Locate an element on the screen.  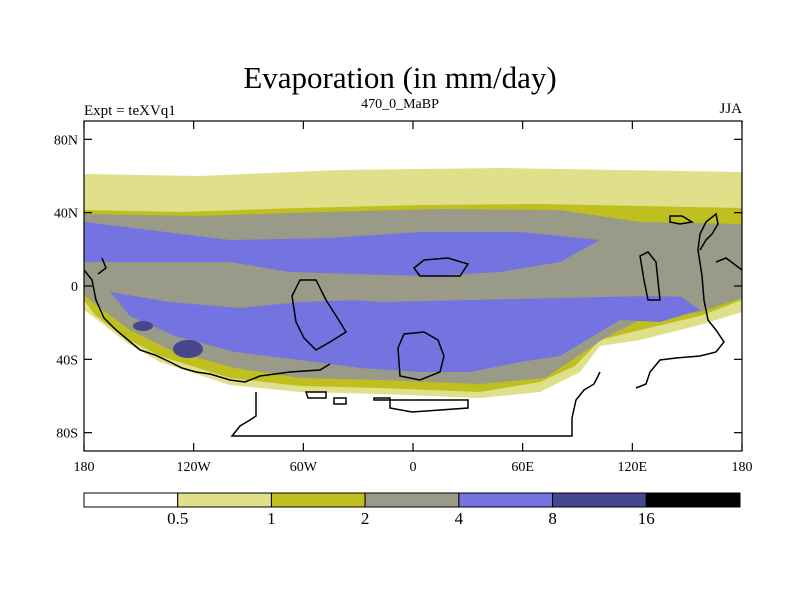
longitude-tick-label: 0 is located at coordinates (413, 467).